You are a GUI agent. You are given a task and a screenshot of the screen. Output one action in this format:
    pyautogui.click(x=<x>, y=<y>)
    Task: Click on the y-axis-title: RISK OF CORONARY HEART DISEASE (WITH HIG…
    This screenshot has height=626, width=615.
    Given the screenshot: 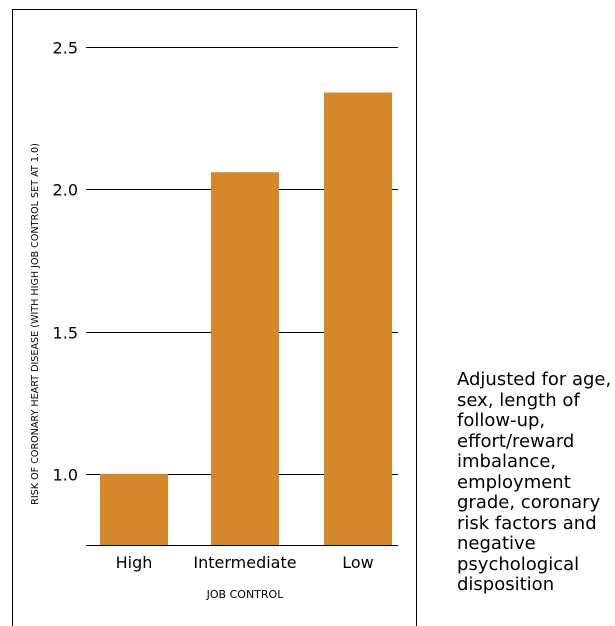 What is the action you would take?
    pyautogui.click(x=35, y=324)
    